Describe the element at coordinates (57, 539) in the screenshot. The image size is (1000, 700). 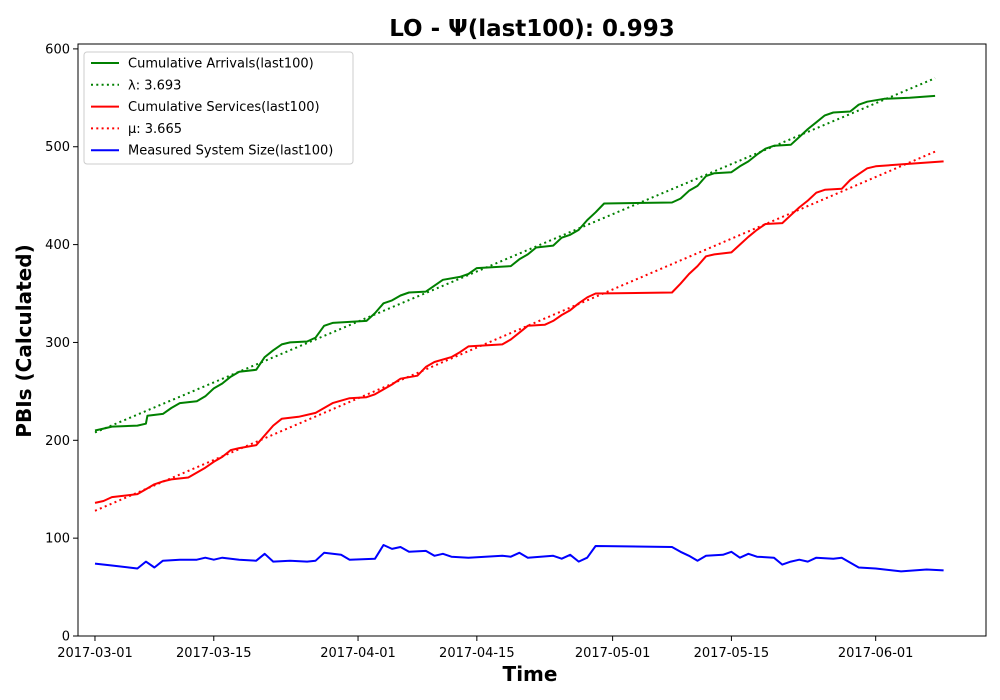
I see `y-tick-label: 100` at that location.